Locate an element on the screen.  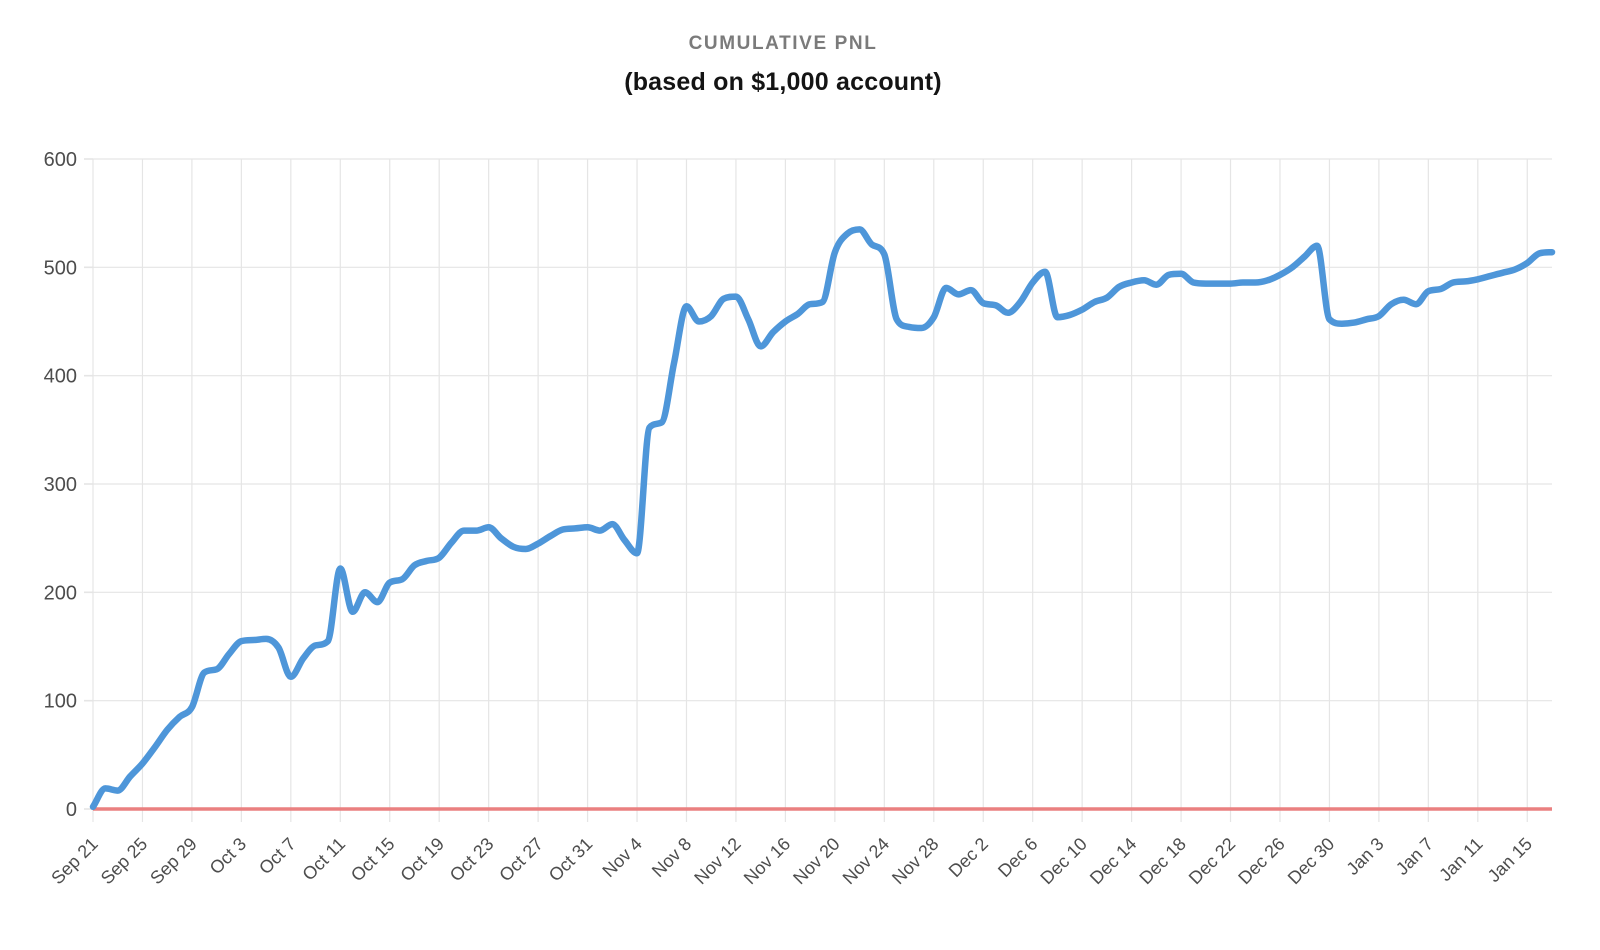
x-axis-label: Nov 12 is located at coordinates (717, 861).